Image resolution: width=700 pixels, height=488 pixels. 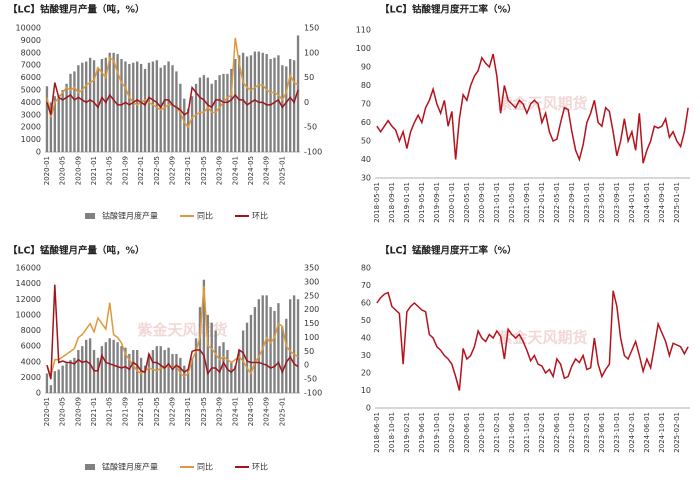 What do you see at coordinates (448, 10) in the screenshot?
I see `chart-title: 【LC】钴酸锂月度开工率（%）` at bounding box center [448, 10].